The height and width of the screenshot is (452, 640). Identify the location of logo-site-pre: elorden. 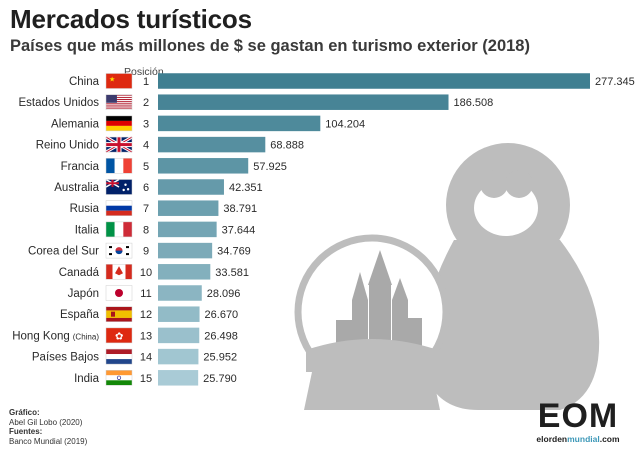
(552, 439).